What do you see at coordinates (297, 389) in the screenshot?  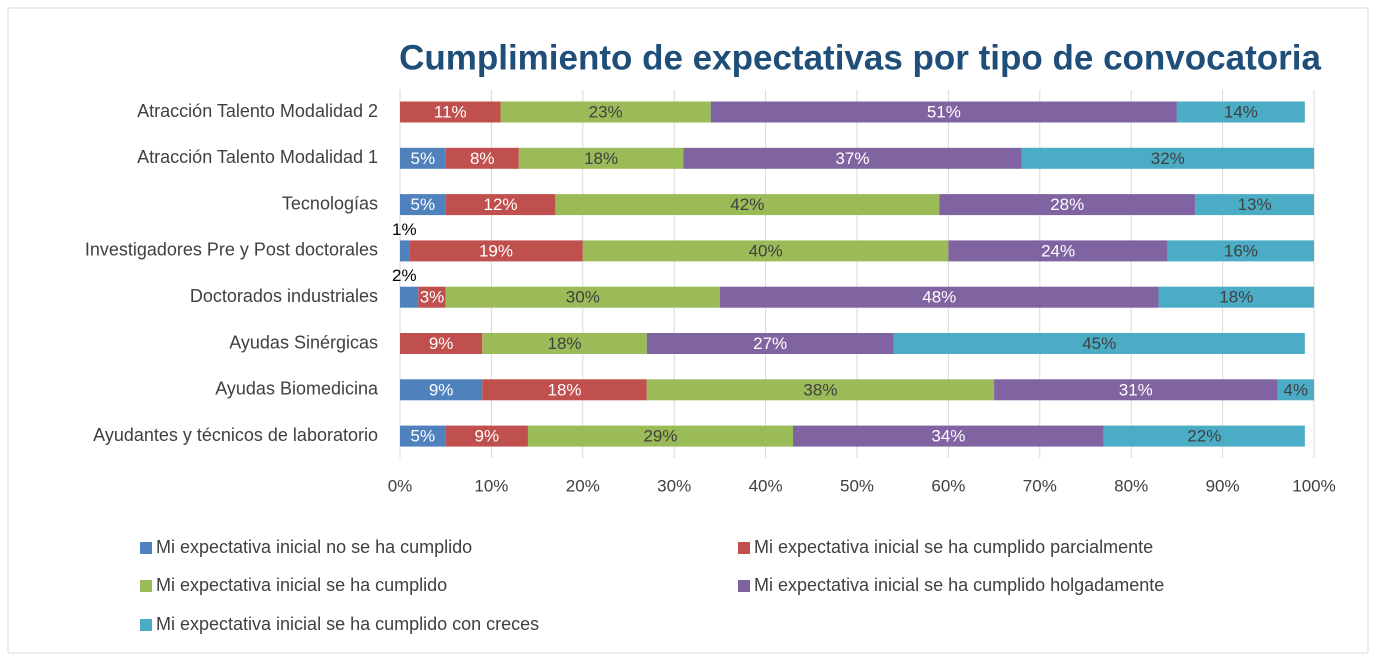 I see `category-label: Ayudas Biomedicina` at bounding box center [297, 389].